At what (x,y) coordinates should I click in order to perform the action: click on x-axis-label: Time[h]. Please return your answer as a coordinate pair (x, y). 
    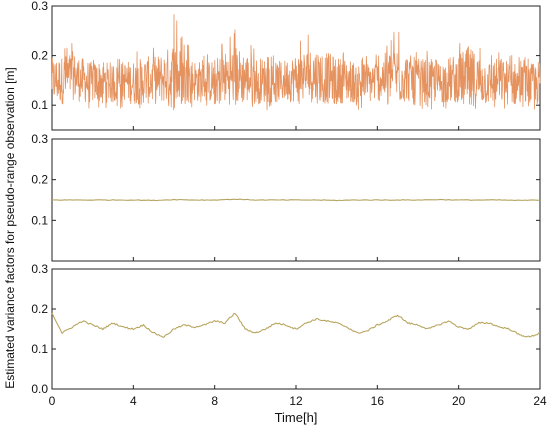
    Looking at the image, I should click on (296, 417).